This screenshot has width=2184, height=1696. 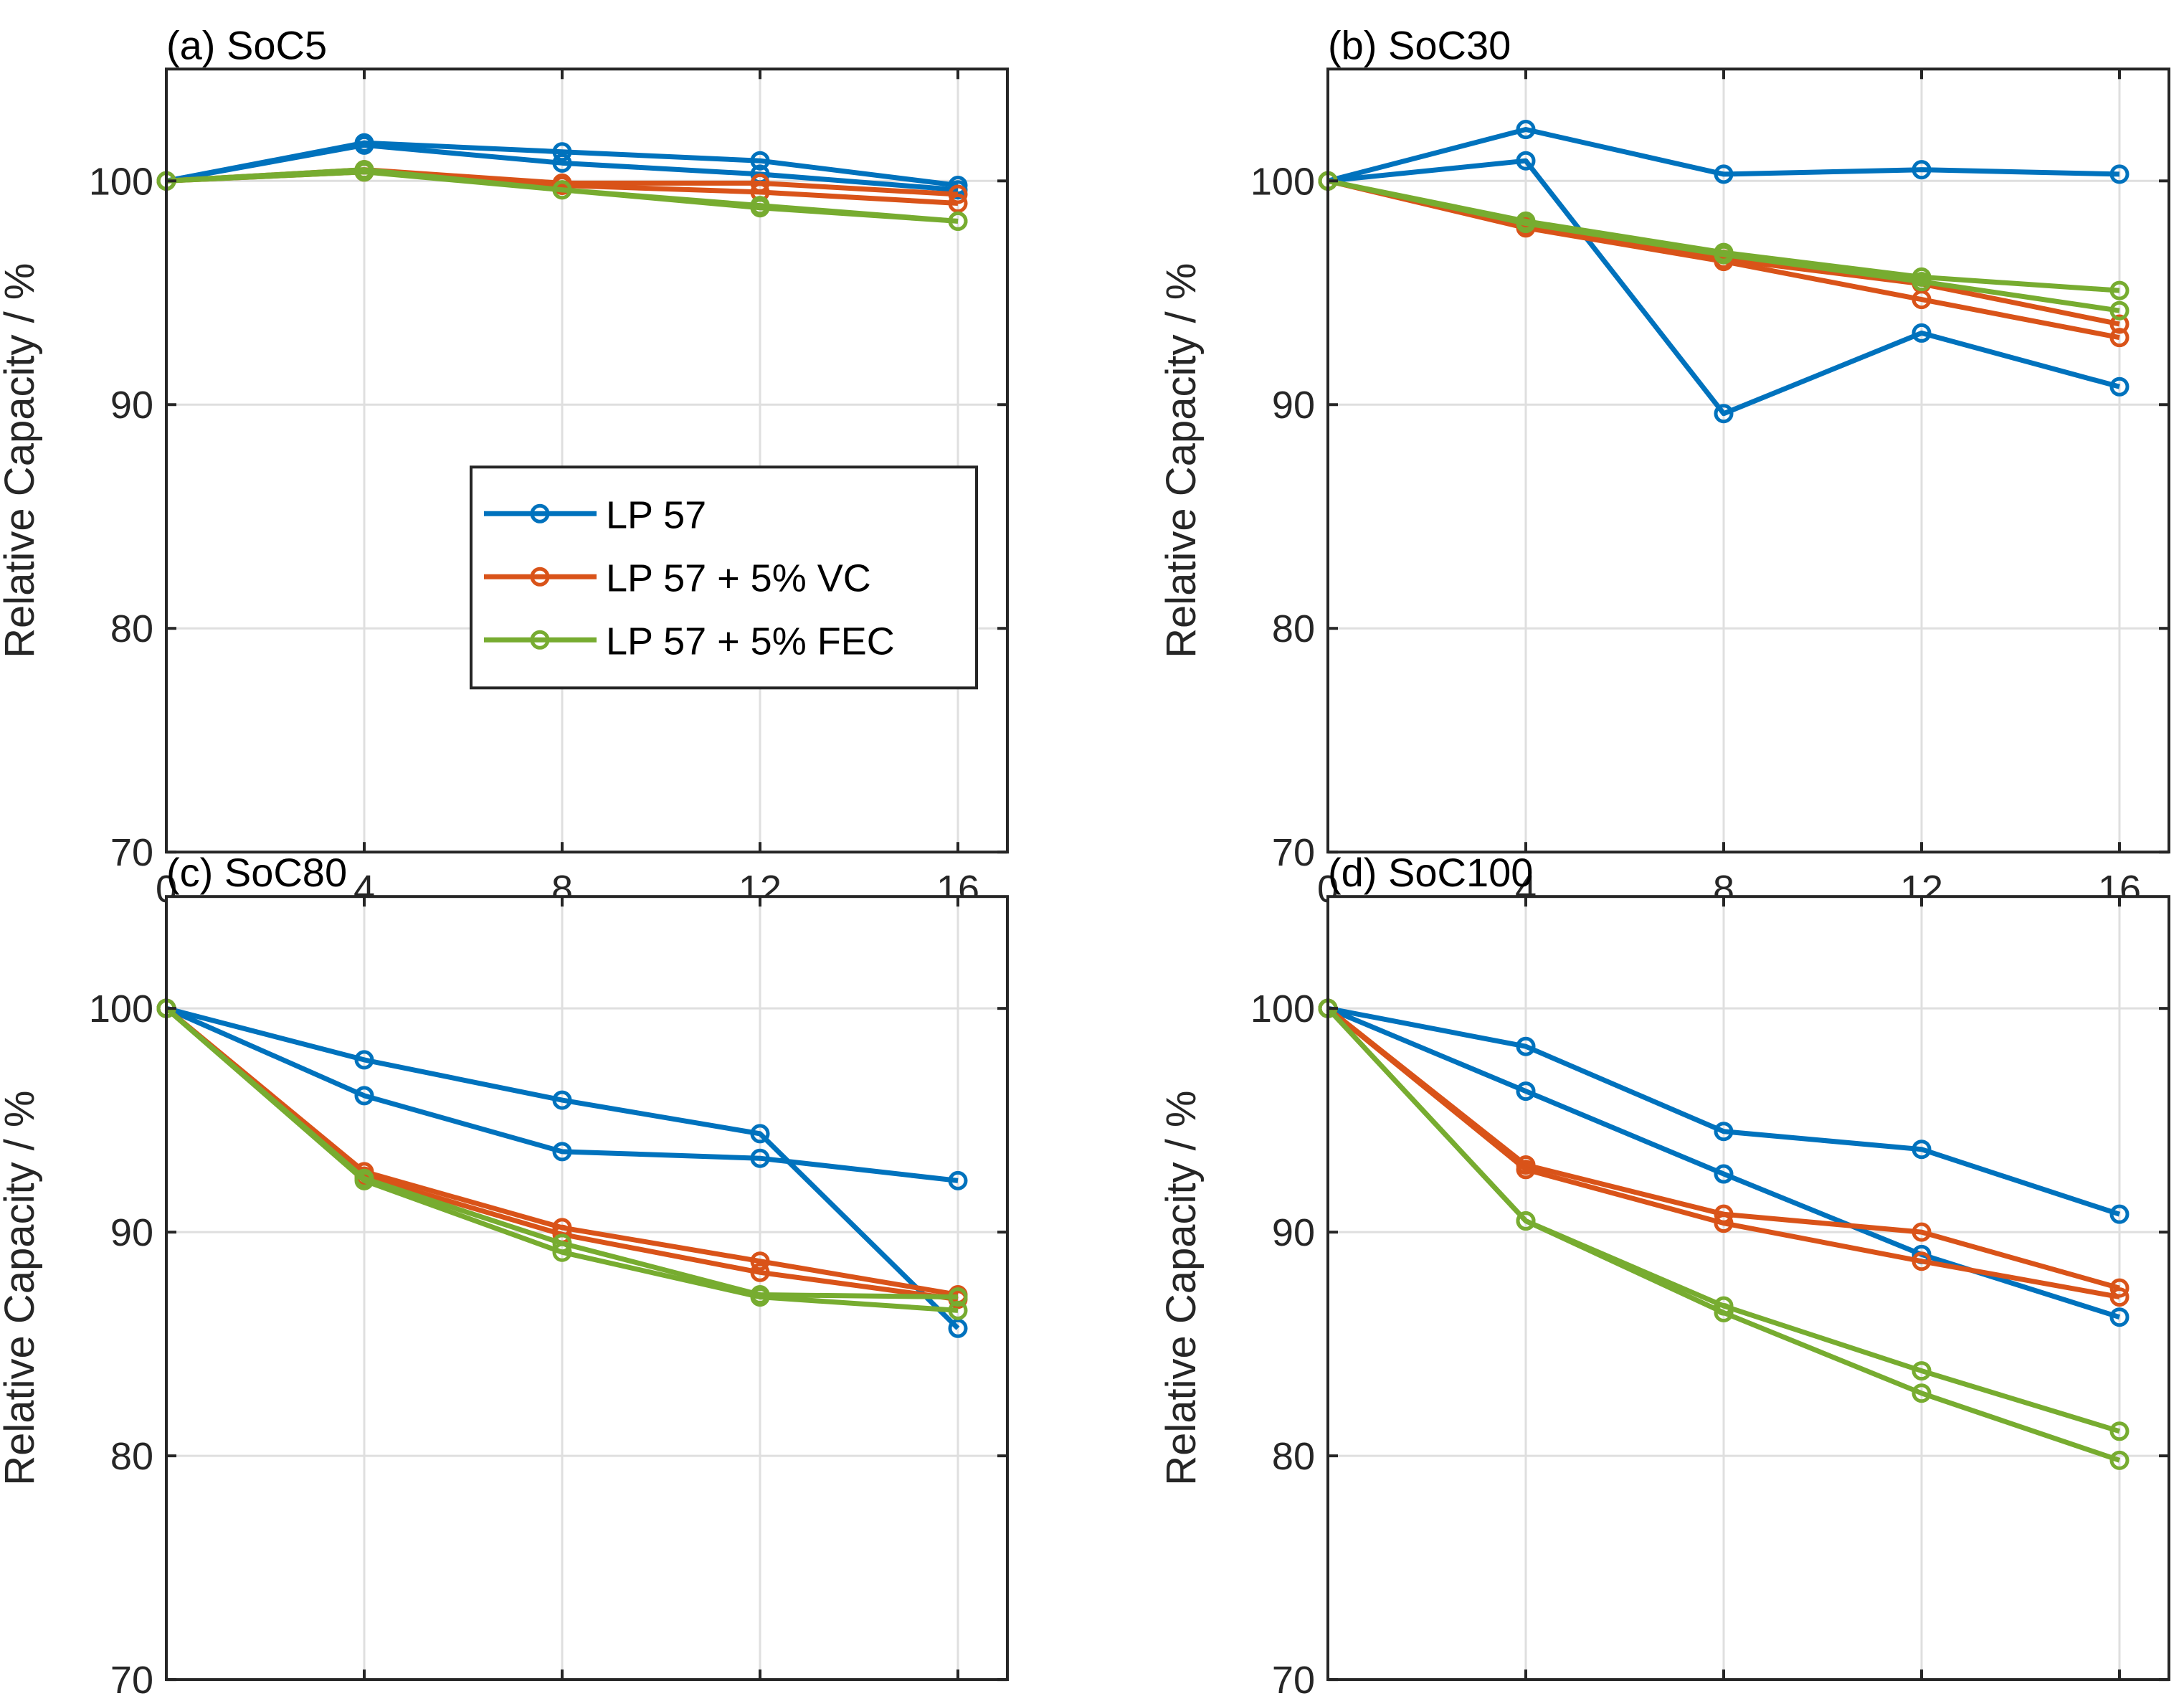 I want to click on panel-title: (a) SoC5, so click(x=246, y=44).